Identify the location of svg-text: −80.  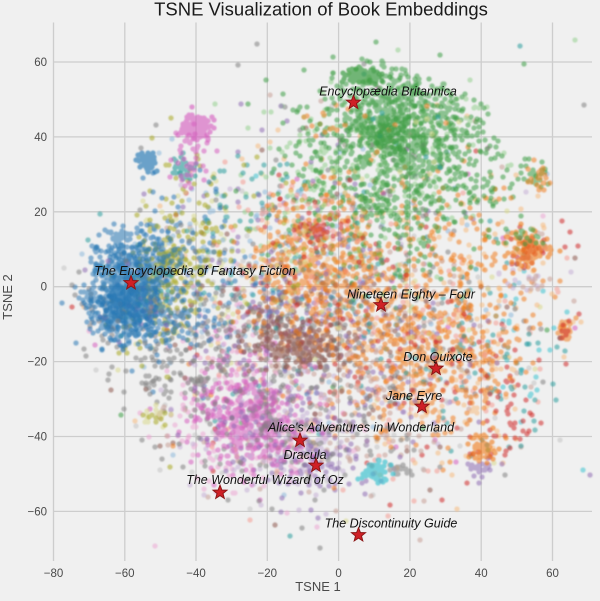
(54, 574).